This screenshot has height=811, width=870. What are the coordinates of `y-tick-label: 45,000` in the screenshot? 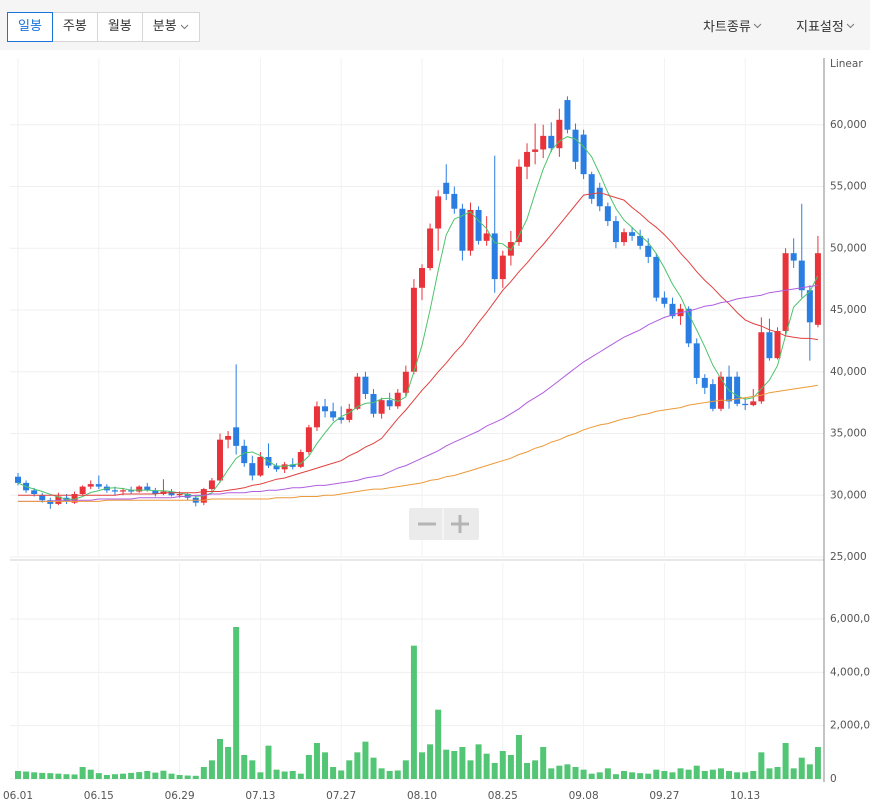 It's located at (848, 310).